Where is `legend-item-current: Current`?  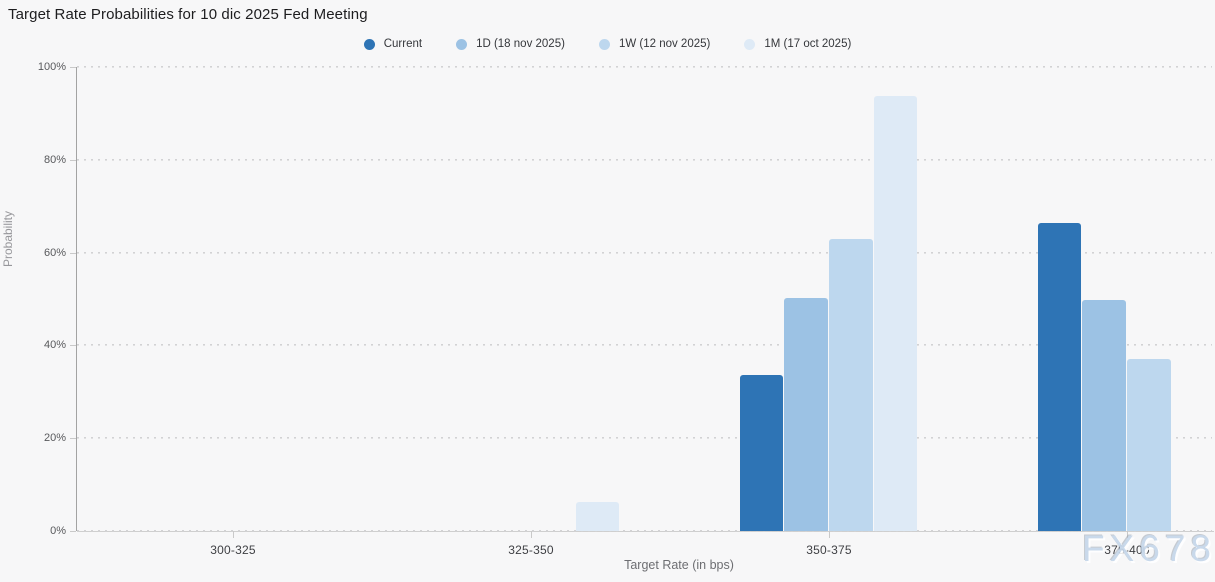 legend-item-current: Current is located at coordinates (393, 44).